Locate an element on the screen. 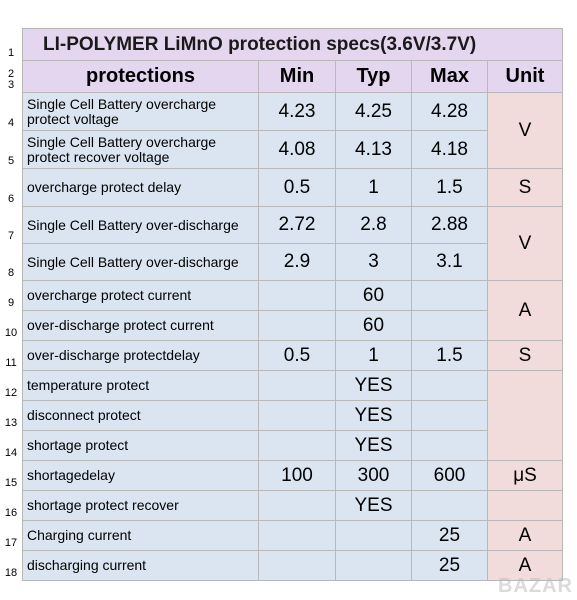 The height and width of the screenshot is (600, 577). table-row: 13 disconnect protect YES is located at coordinates (281, 415).